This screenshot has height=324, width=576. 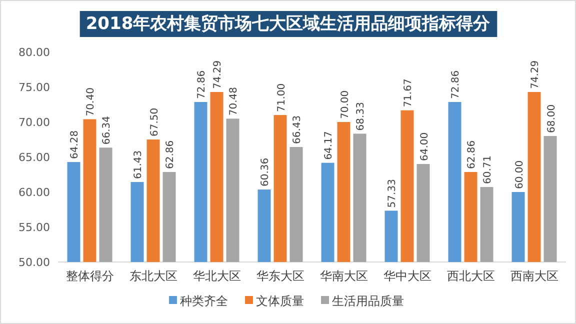 What do you see at coordinates (392, 193) in the screenshot?
I see `data-label: 57.33` at bounding box center [392, 193].